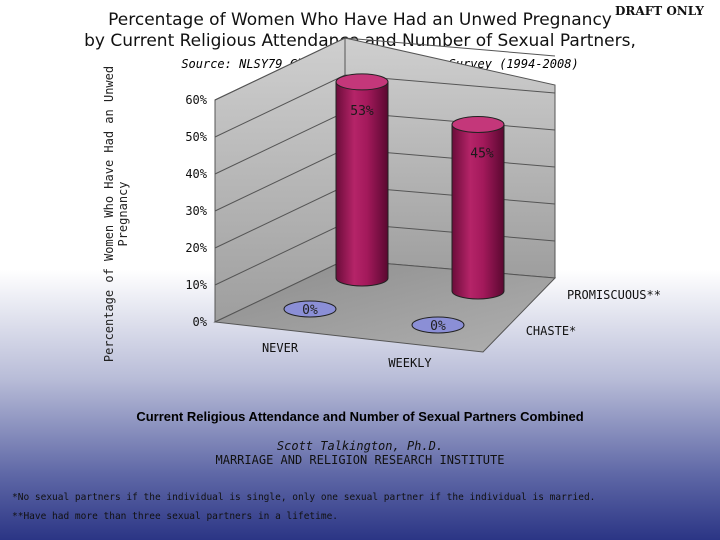  I want to click on y-tick-label: 50%, so click(196, 137).